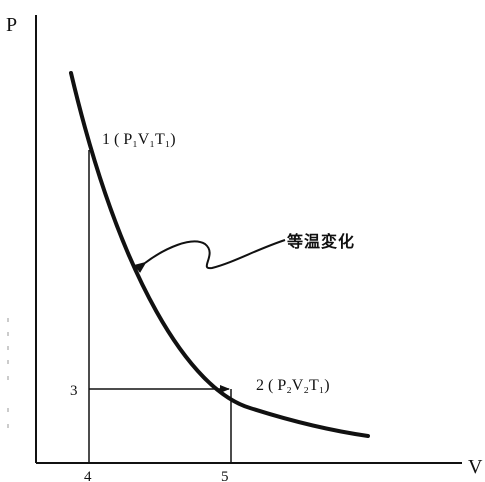 This screenshot has width=485, height=482. I want to click on x-tick-label-5: 5, so click(225, 475).